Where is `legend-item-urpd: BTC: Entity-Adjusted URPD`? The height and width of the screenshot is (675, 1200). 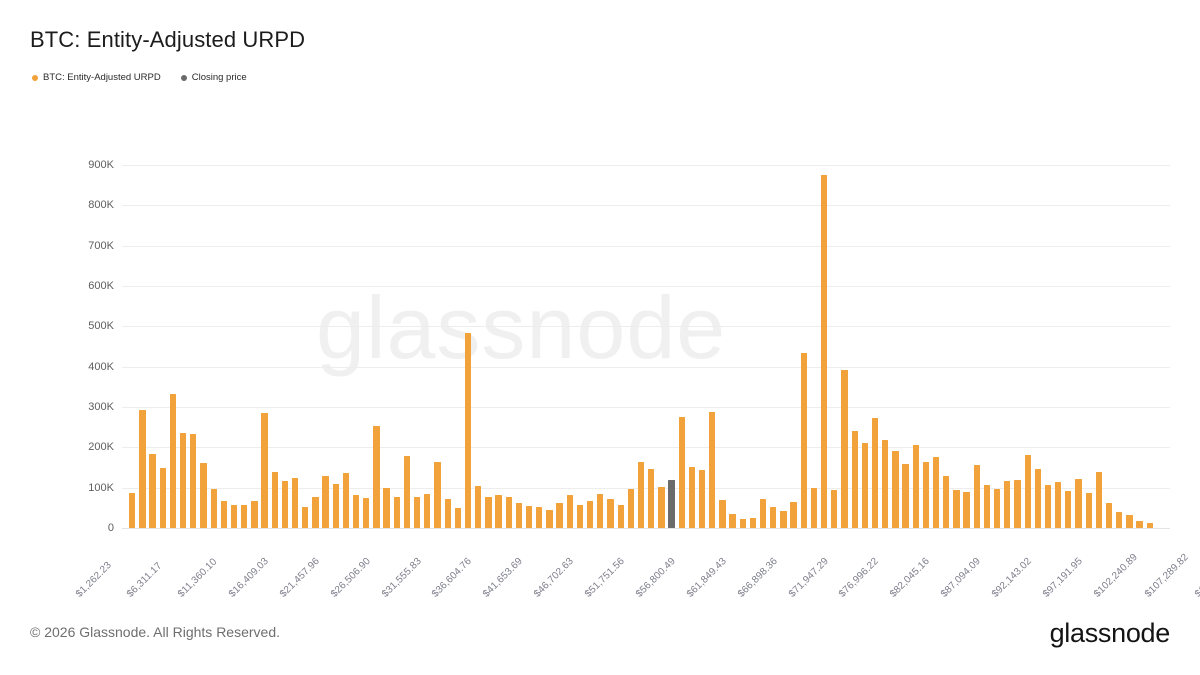
legend-item-urpd: BTC: Entity-Adjusted URPD is located at coordinates (96, 77).